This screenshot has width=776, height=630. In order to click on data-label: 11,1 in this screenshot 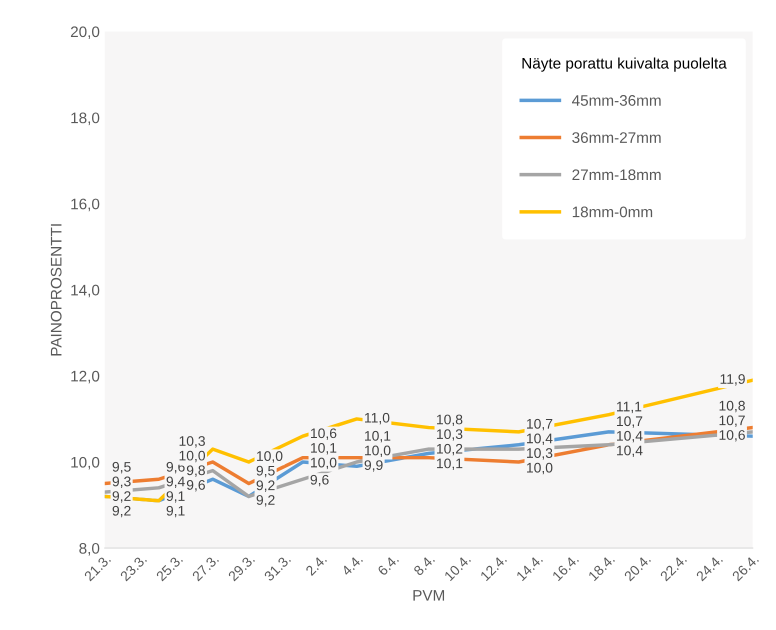, I will do `click(629, 408)`.